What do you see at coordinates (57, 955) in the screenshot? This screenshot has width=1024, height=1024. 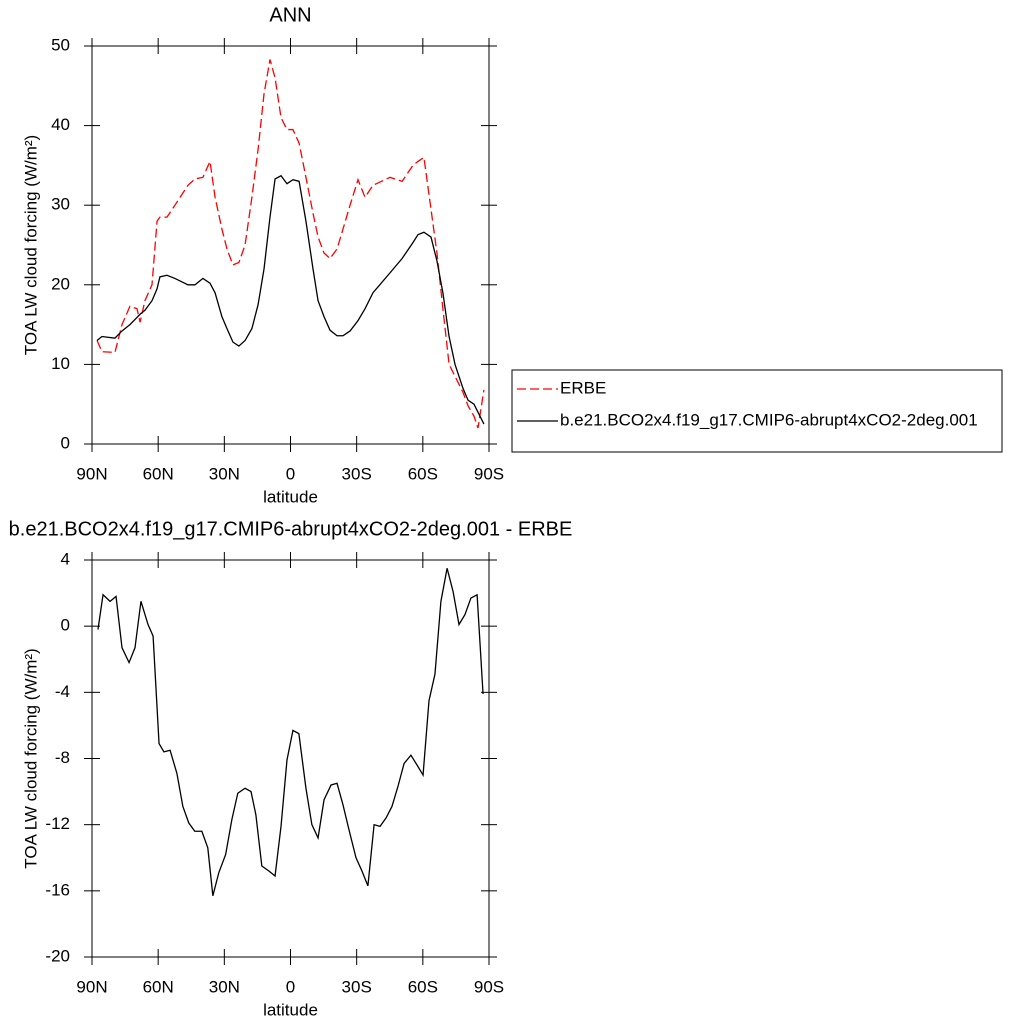 I see `y-tick-label: -20` at bounding box center [57, 955].